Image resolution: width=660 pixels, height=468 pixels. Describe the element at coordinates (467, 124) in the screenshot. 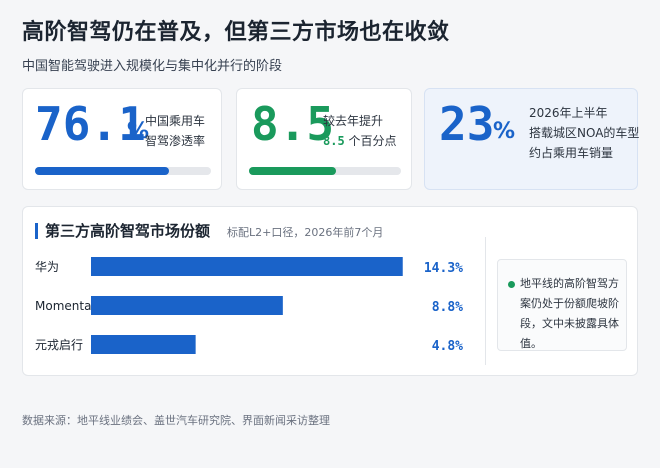

I see `kpi-value: 23` at that location.